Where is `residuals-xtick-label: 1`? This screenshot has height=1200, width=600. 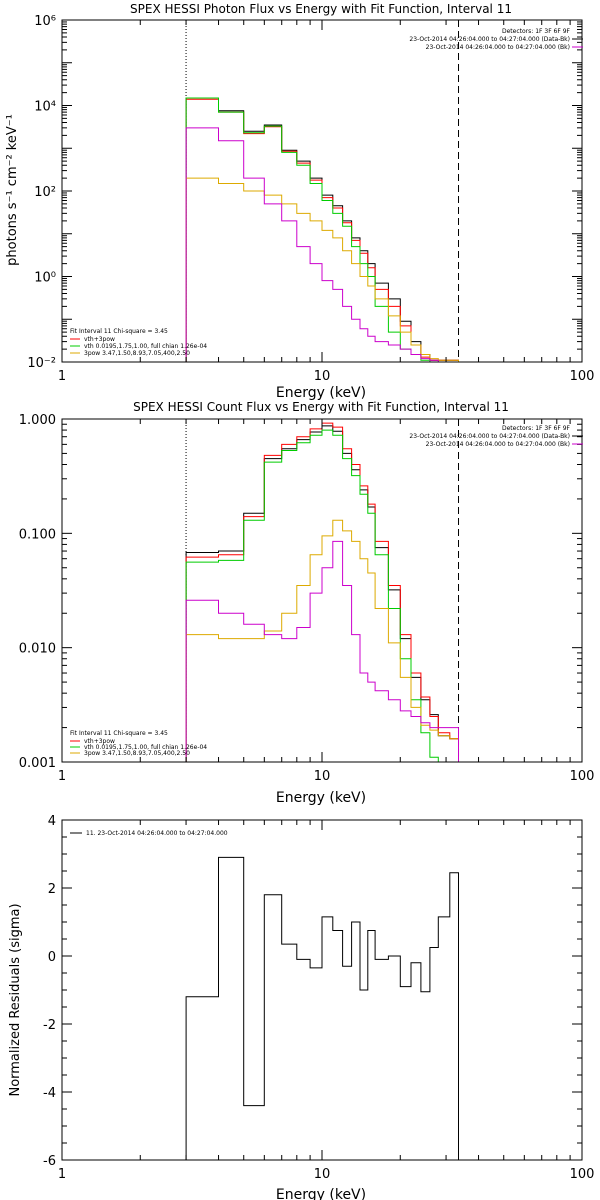
residuals-xtick-label: 1 is located at coordinates (62, 1174).